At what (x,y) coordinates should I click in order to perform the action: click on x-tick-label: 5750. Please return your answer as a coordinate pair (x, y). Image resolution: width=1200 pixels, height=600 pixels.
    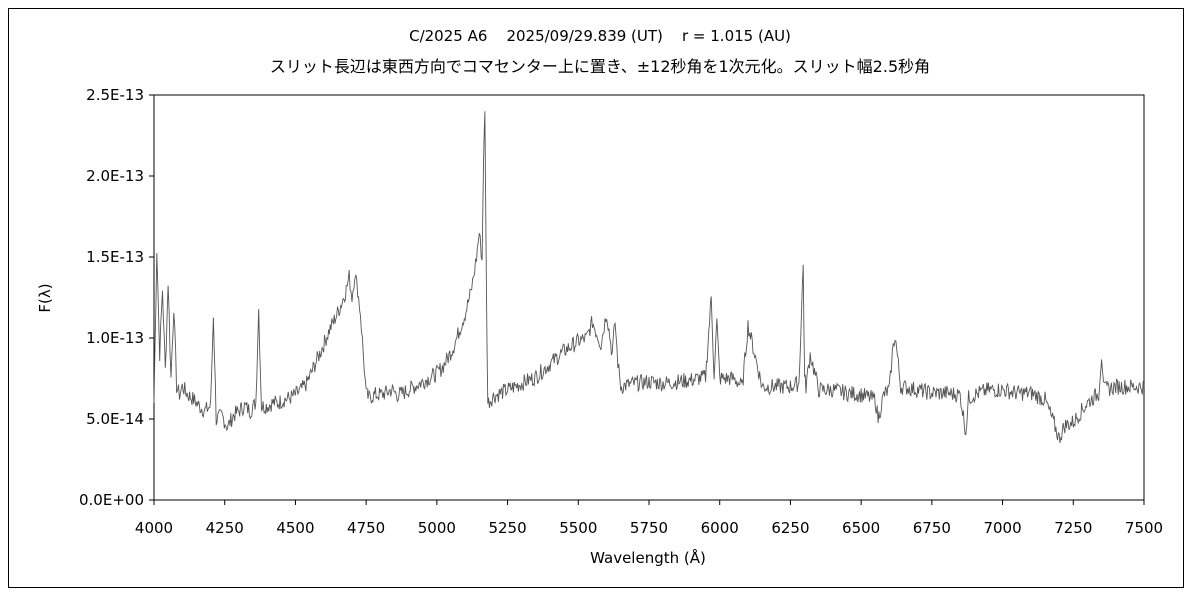
    Looking at the image, I should click on (649, 528).